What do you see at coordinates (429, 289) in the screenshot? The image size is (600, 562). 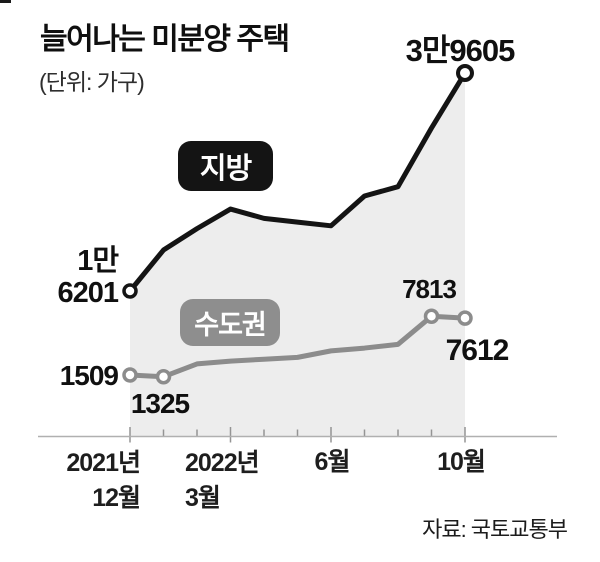 I see `data-label-sudogwon-peak: 7813` at bounding box center [429, 289].